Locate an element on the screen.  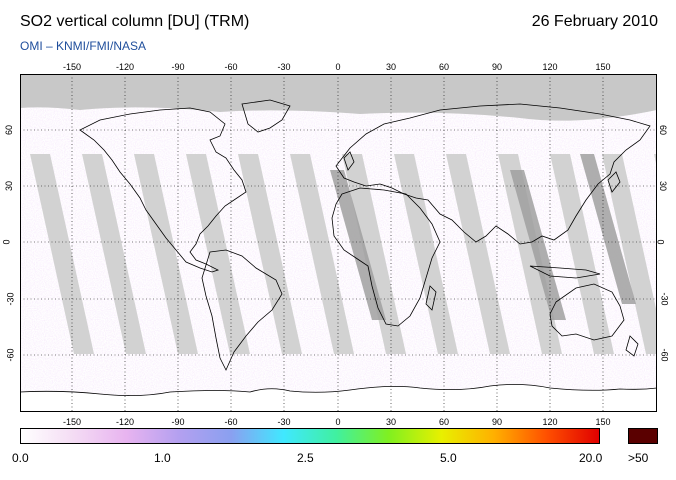
lat-tick-right: 60 is located at coordinates (663, 130).